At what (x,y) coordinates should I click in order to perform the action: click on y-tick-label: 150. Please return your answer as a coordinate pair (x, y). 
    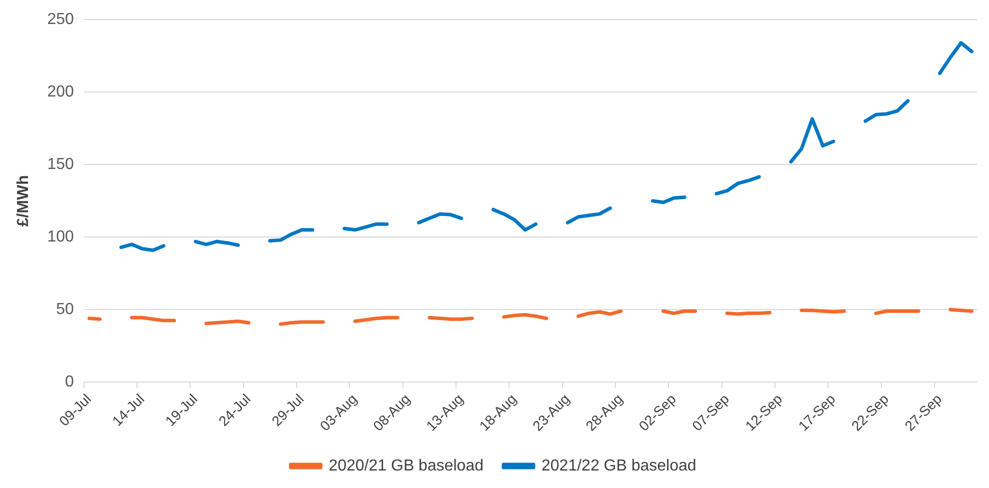
    Looking at the image, I should click on (60, 165).